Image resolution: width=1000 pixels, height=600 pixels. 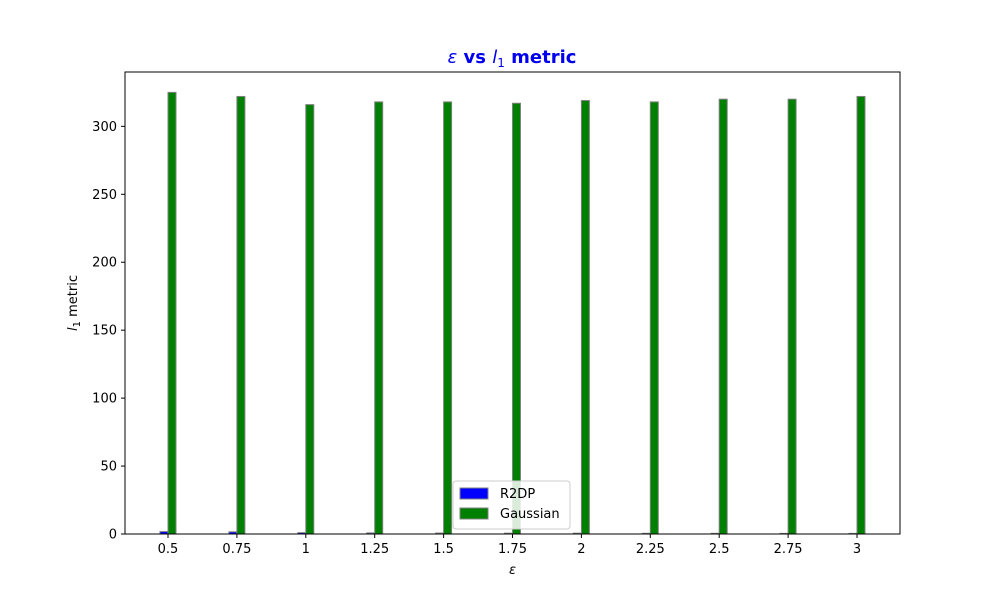 I want to click on bar-gaussian-1.75, so click(x=516, y=318).